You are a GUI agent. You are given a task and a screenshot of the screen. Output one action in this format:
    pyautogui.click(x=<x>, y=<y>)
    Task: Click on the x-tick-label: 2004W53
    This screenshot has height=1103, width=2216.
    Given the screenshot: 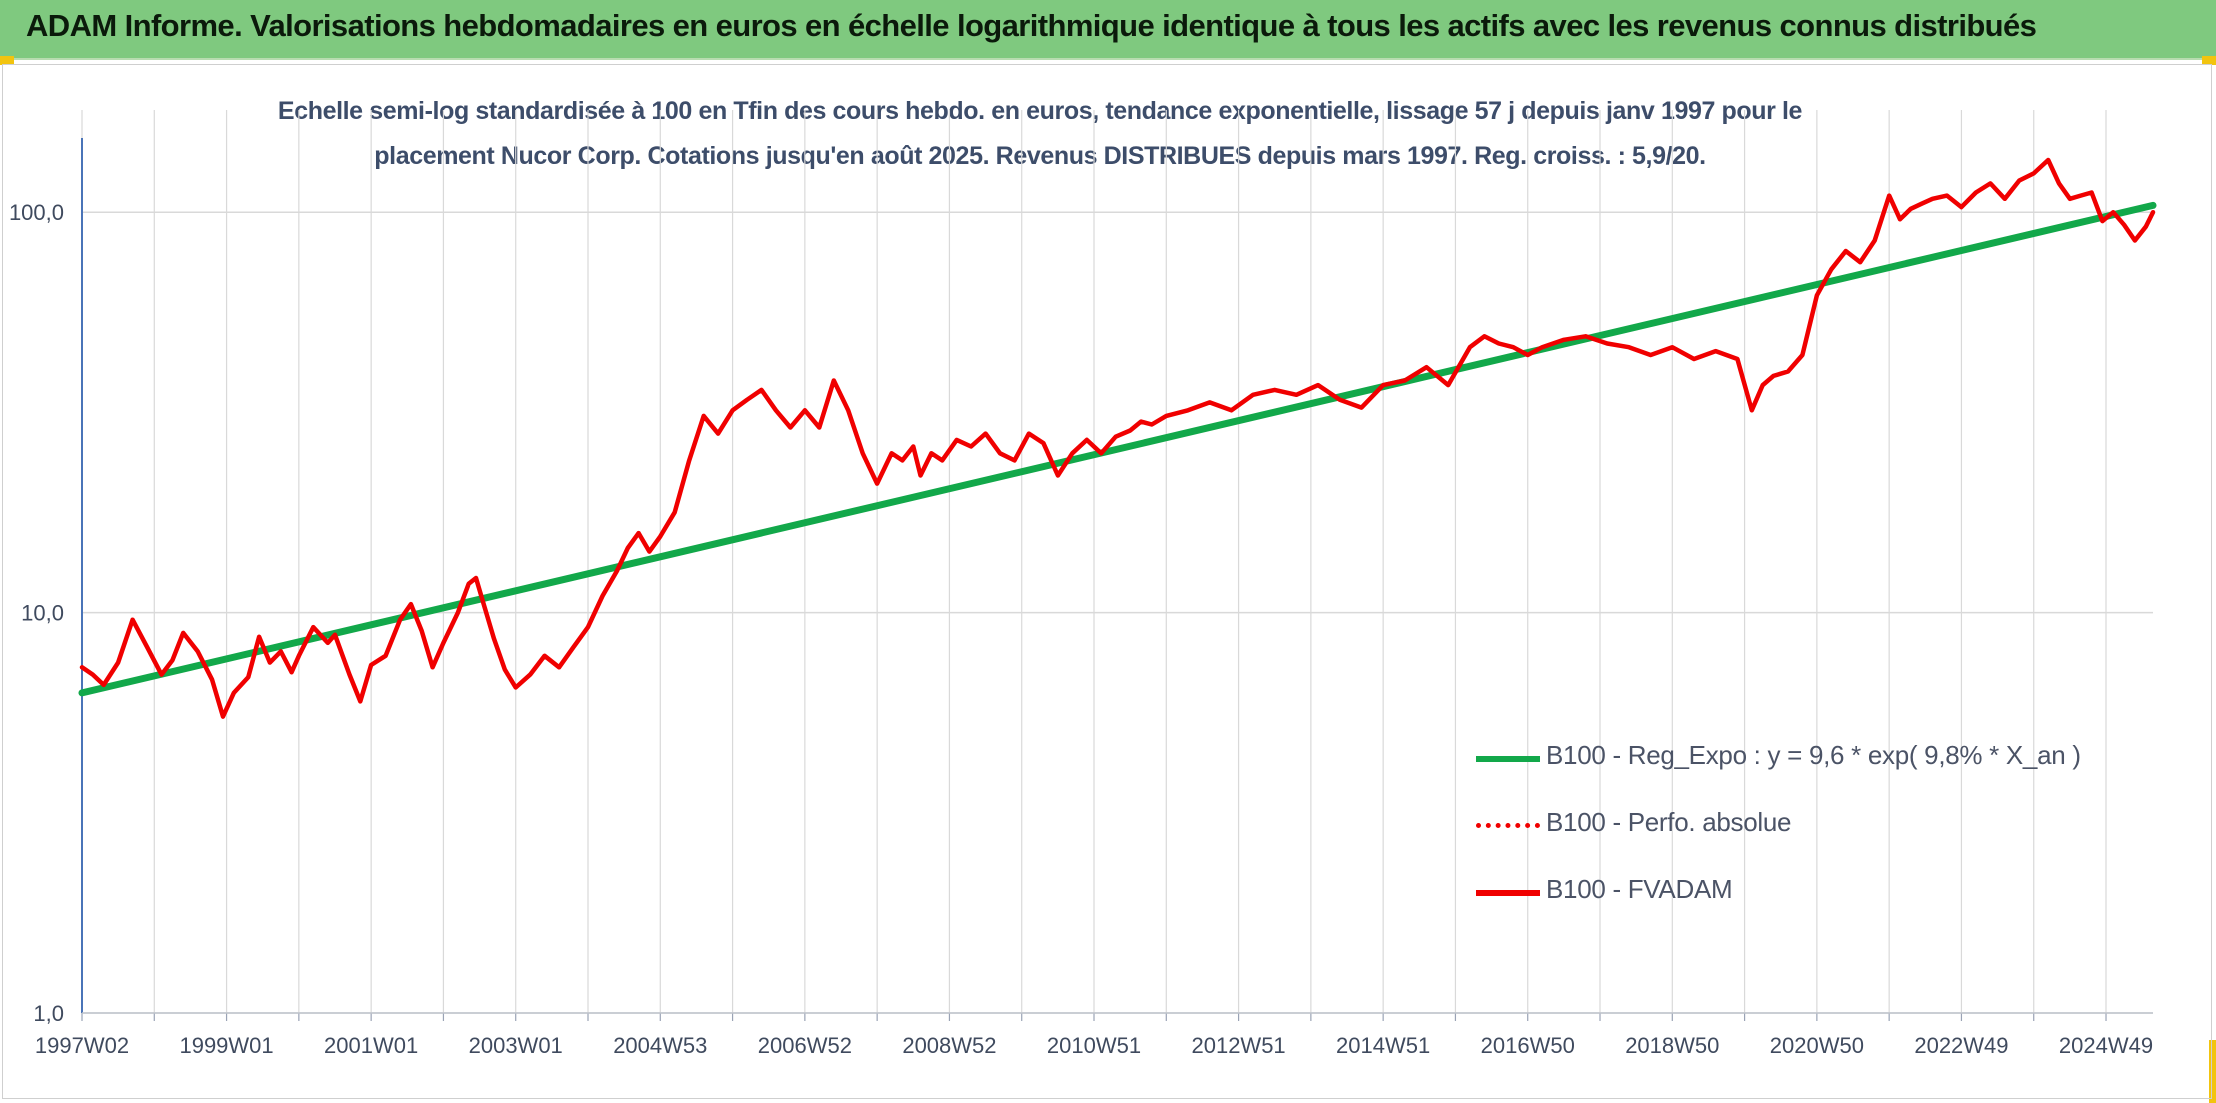 What is the action you would take?
    pyautogui.click(x=660, y=1045)
    